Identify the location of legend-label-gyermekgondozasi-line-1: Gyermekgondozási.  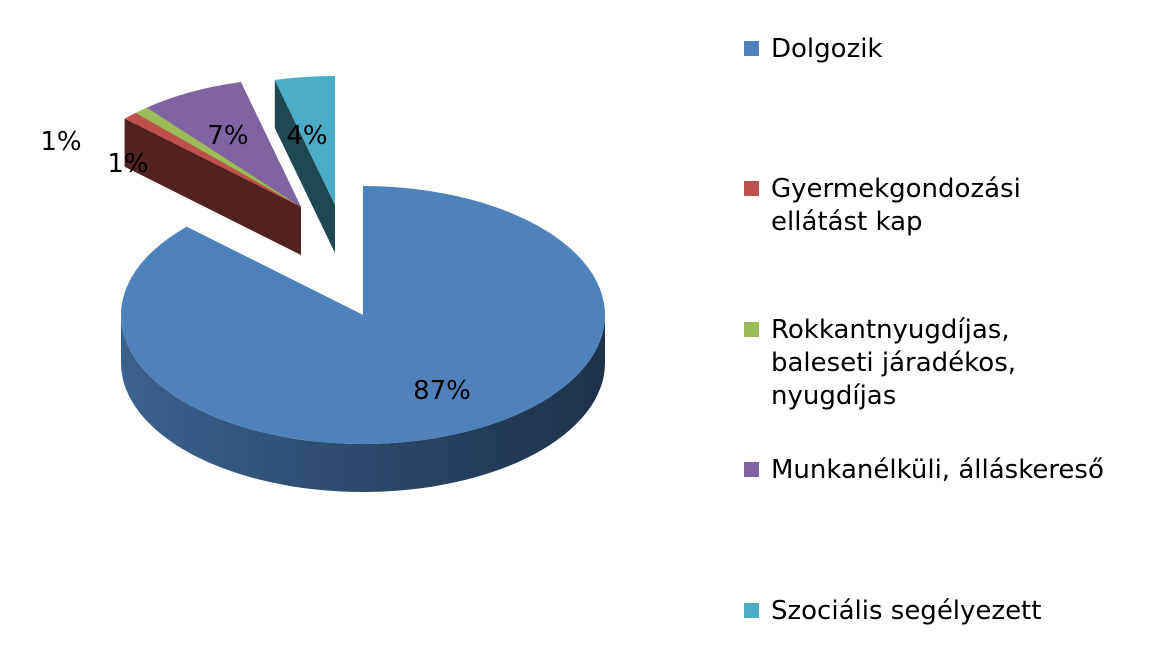
(896, 189).